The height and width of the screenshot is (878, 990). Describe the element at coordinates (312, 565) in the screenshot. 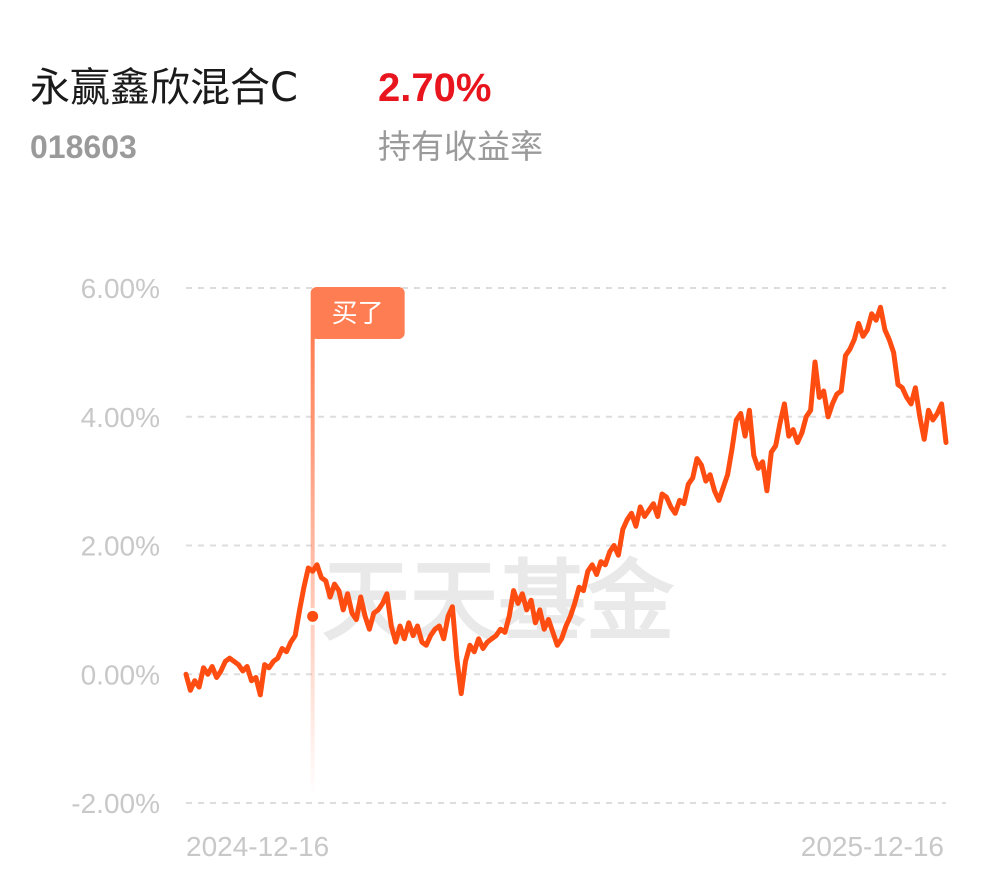

I see `buy-marker-line` at that location.